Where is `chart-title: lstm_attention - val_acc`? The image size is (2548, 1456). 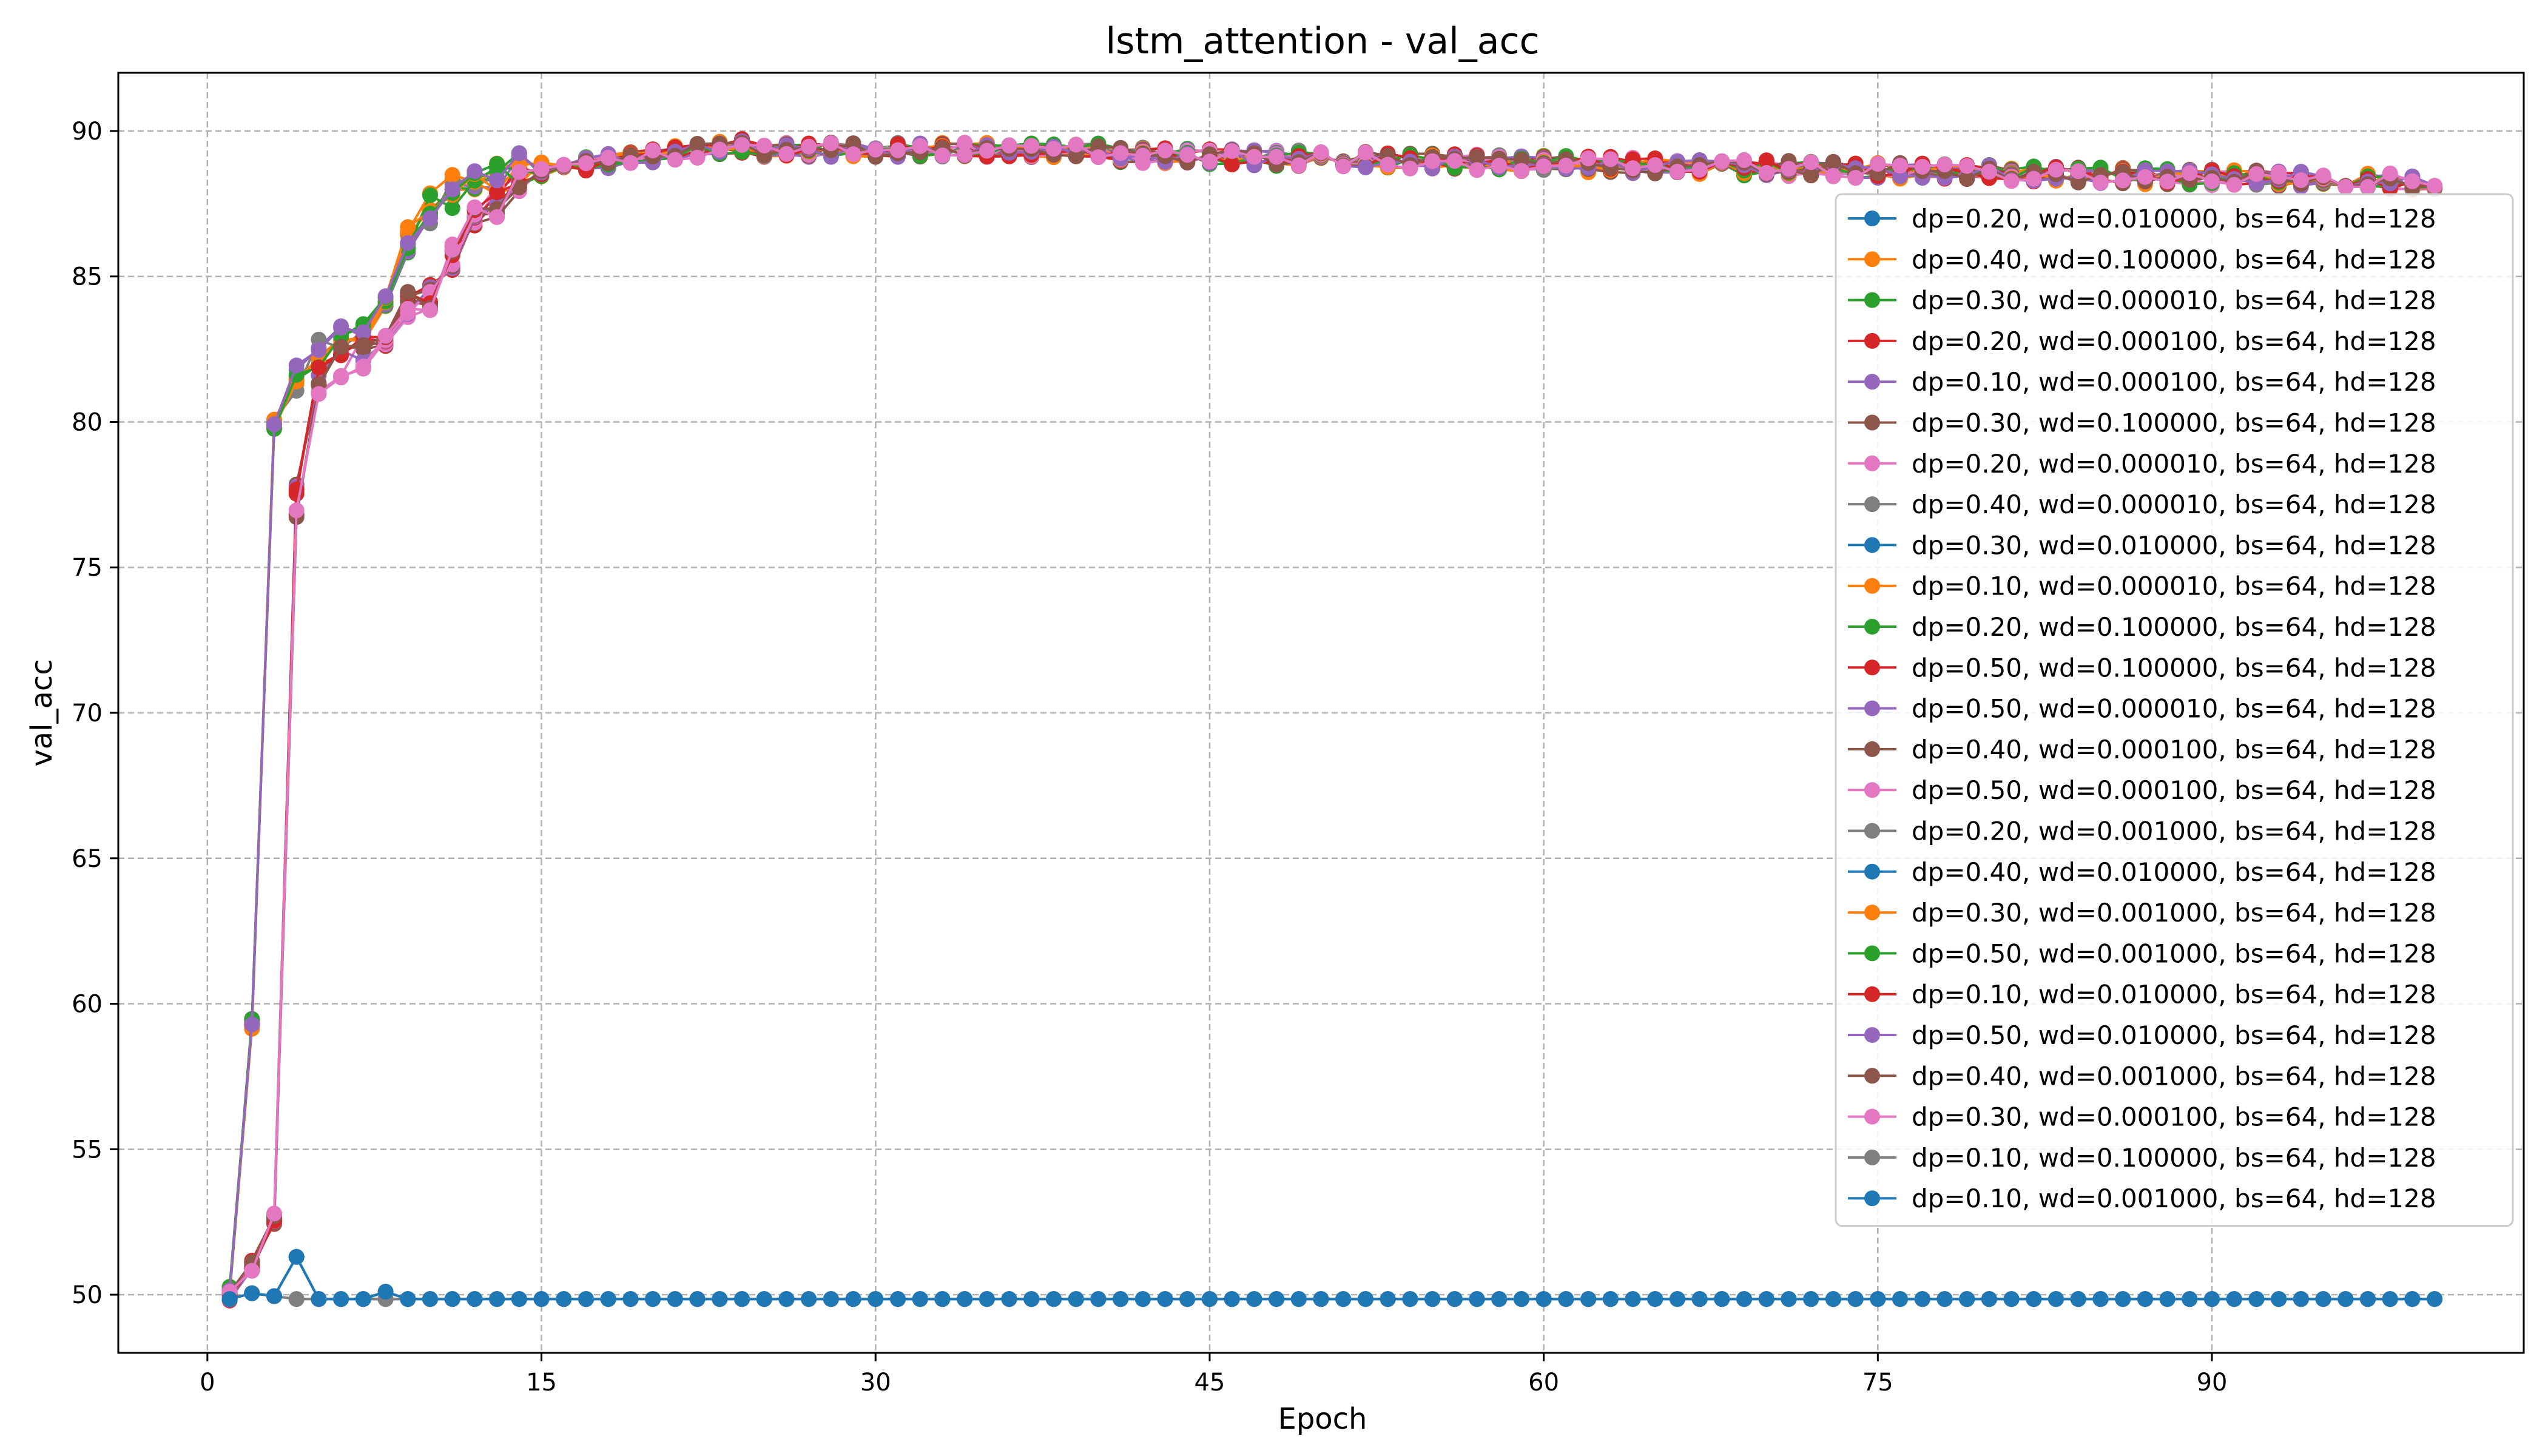 chart-title: lstm_attention - val_acc is located at coordinates (1322, 41).